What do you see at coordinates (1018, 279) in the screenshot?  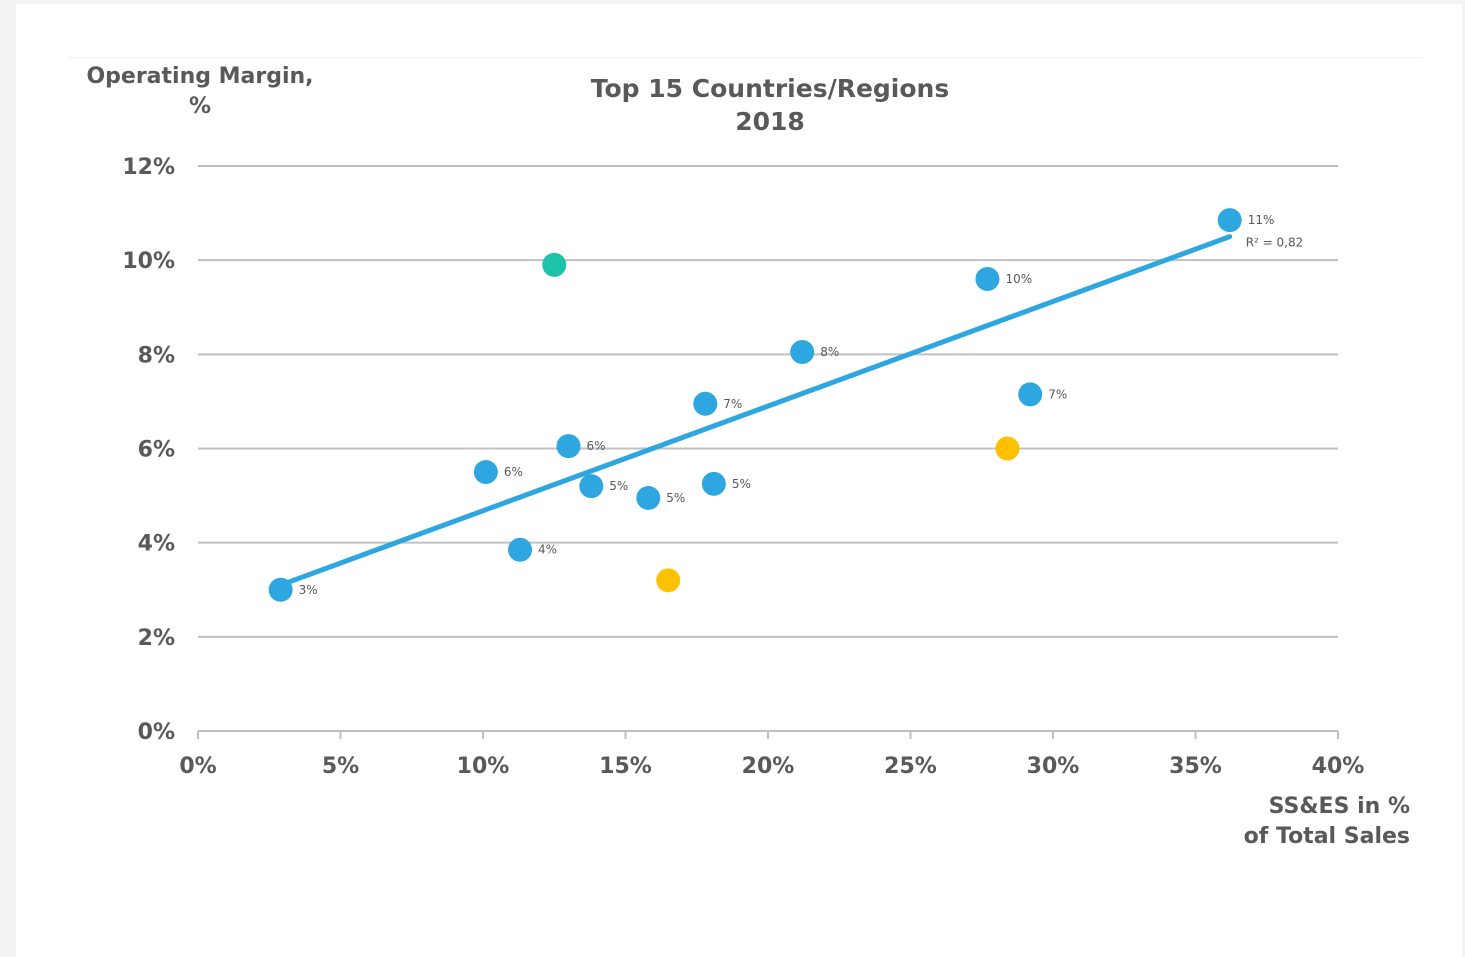 I see `data-label: 10%` at bounding box center [1018, 279].